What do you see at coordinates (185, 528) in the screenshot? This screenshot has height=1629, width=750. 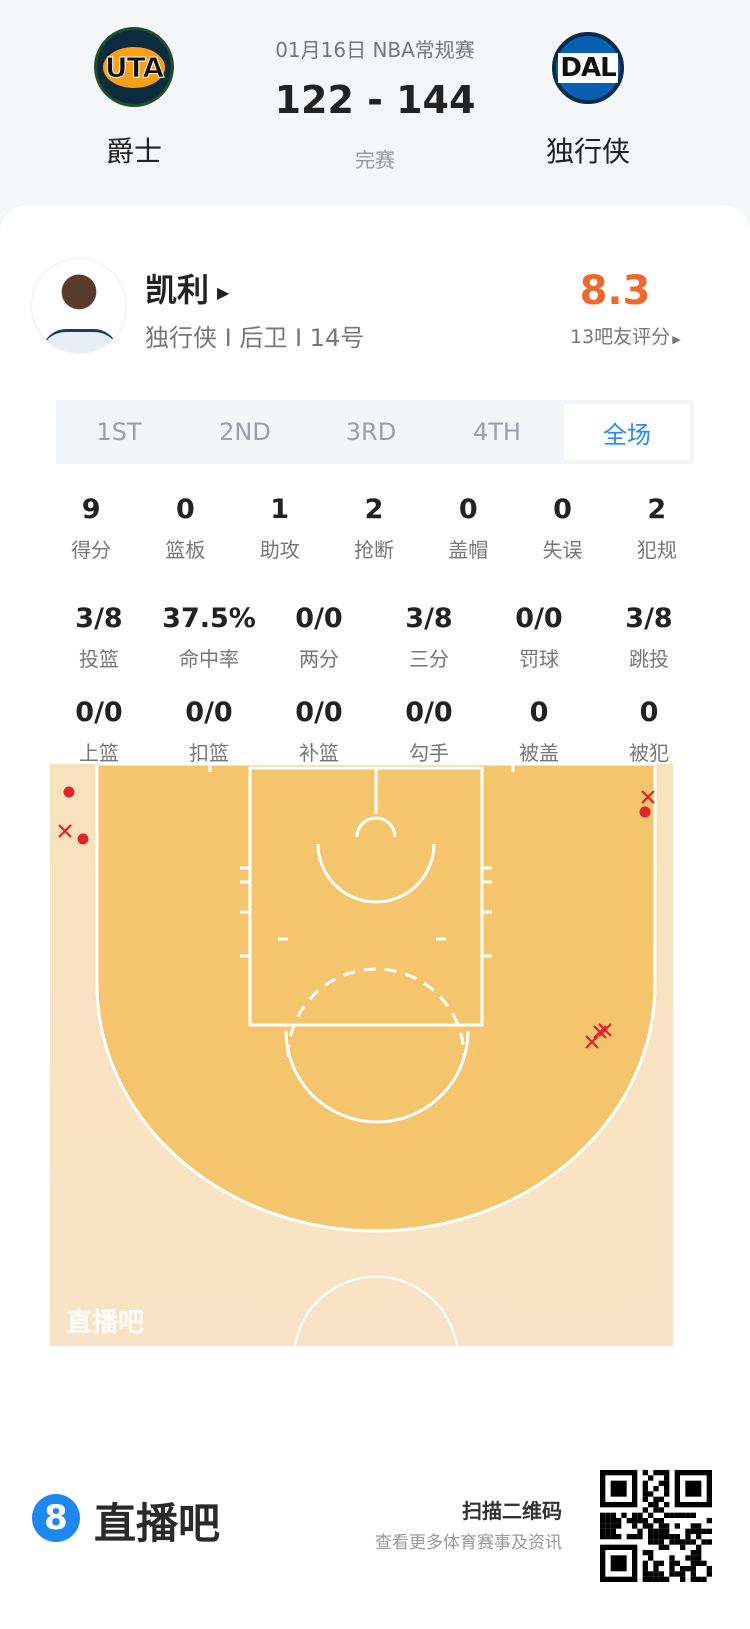 I see `stat-item: 0 篮板` at bounding box center [185, 528].